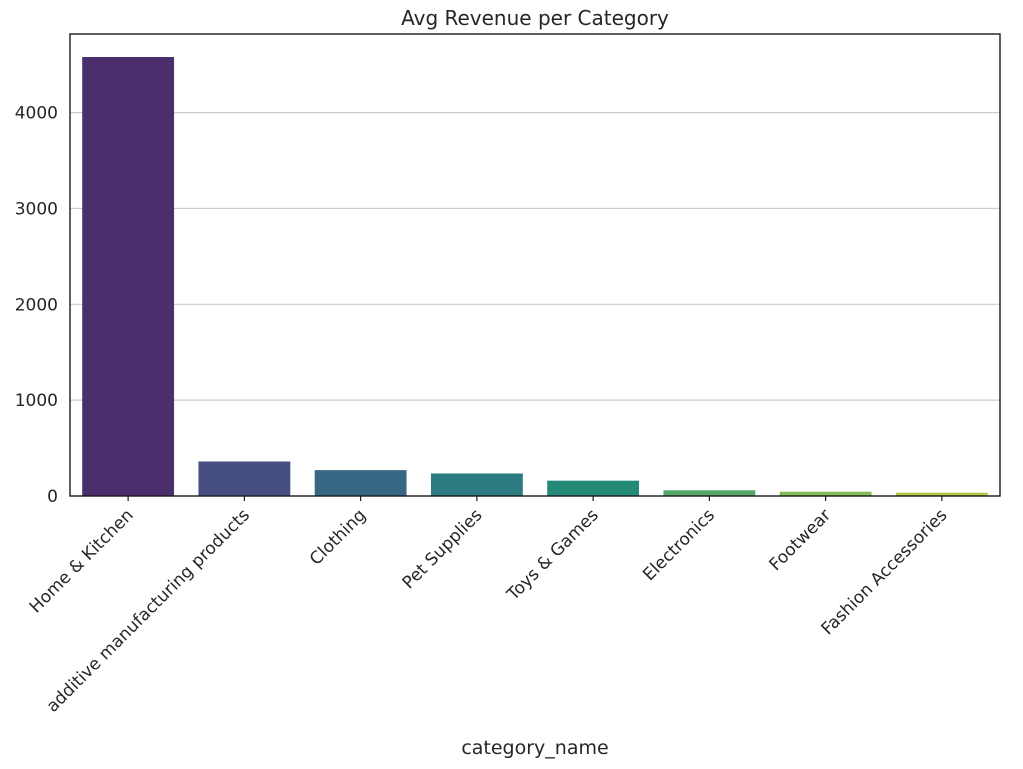 Image resolution: width=1023 pixels, height=769 pixels. Describe the element at coordinates (553, 555) in the screenshot. I see `x-tick-label: Toys & Games` at that location.